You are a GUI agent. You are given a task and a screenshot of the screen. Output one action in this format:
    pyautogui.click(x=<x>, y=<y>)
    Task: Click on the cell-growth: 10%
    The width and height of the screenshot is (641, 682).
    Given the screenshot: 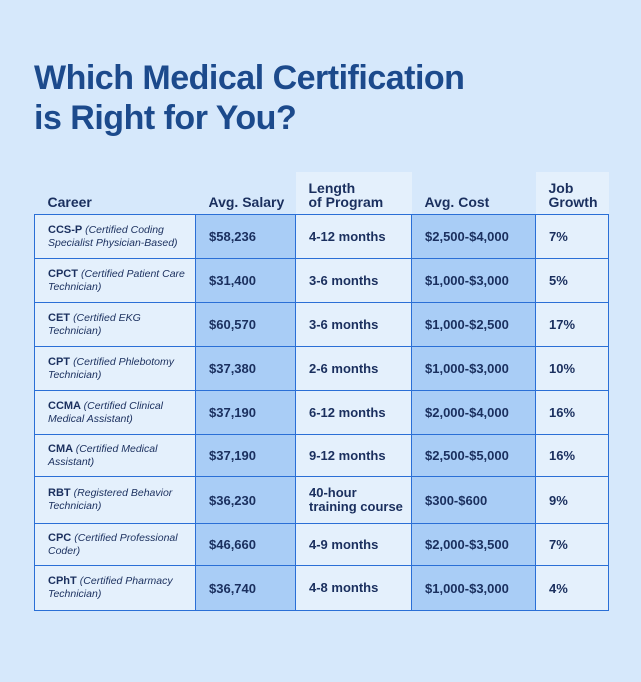 What is the action you would take?
    pyautogui.click(x=572, y=368)
    